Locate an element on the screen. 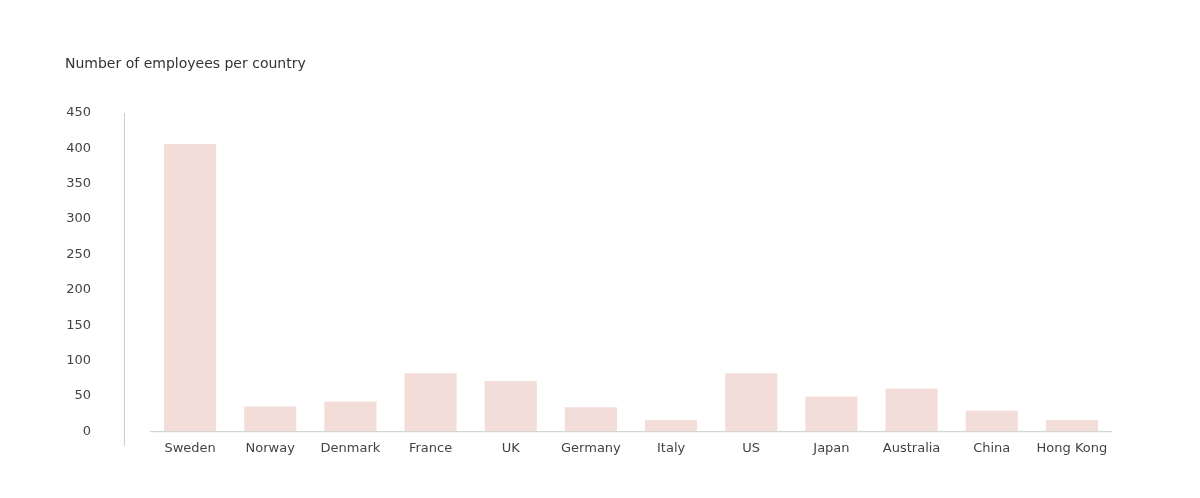 The image size is (1200, 498). x-tick-label: Denmark is located at coordinates (350, 448).